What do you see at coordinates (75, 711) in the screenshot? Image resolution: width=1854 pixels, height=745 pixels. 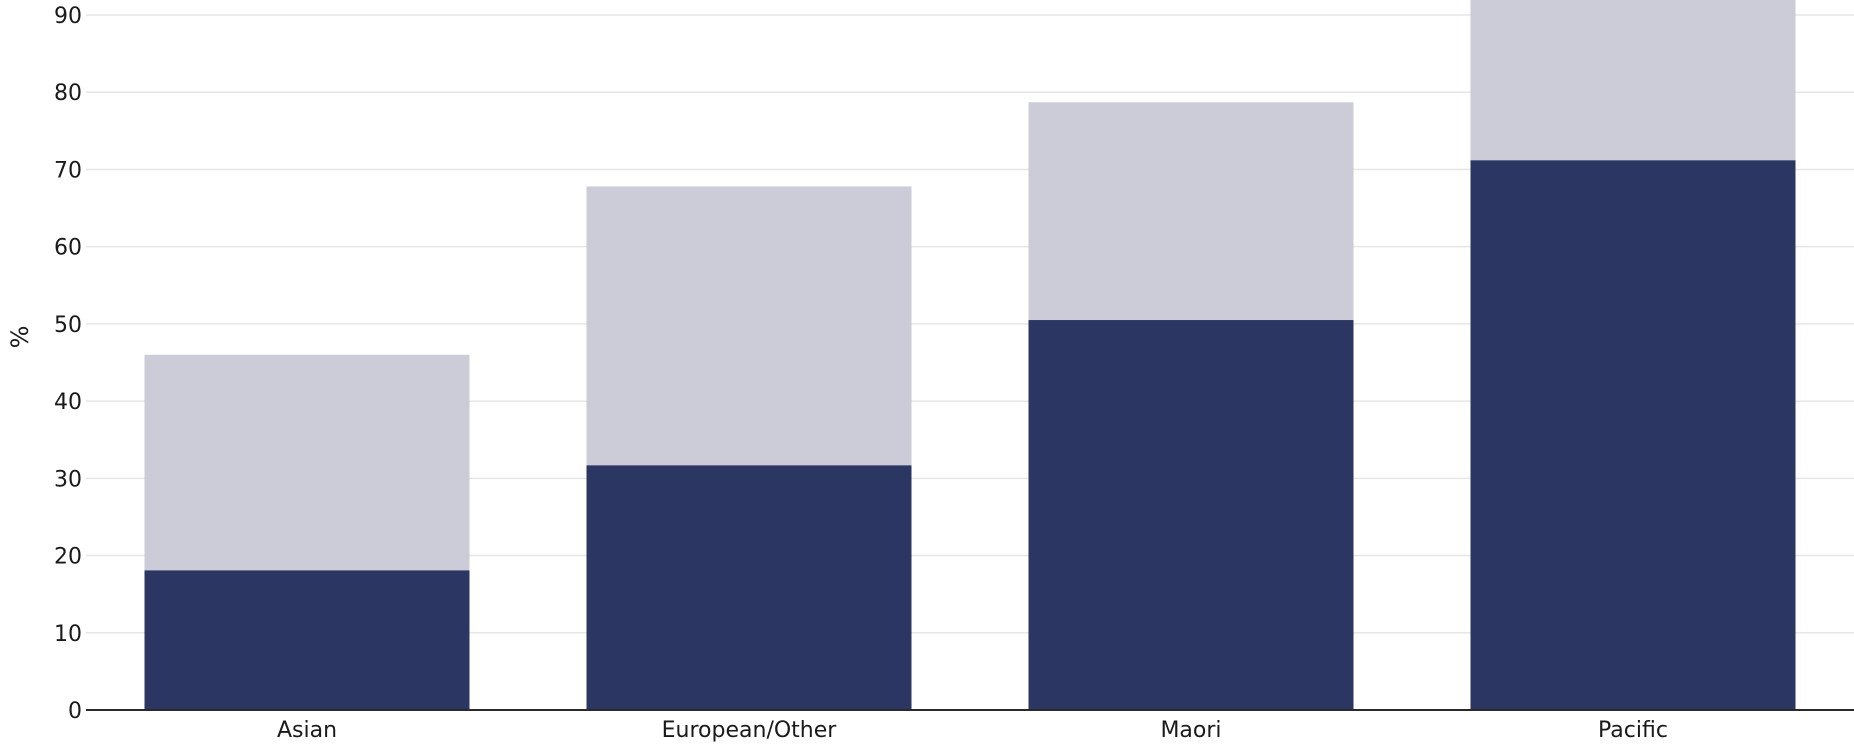 I see `y-tick-label: 0` at bounding box center [75, 711].